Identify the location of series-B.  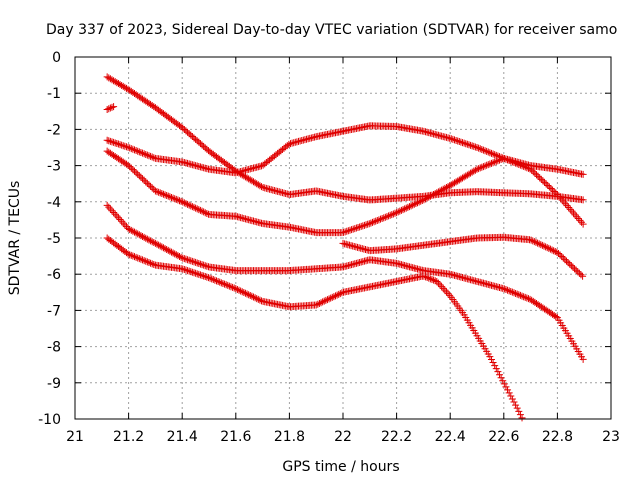
(110, 108).